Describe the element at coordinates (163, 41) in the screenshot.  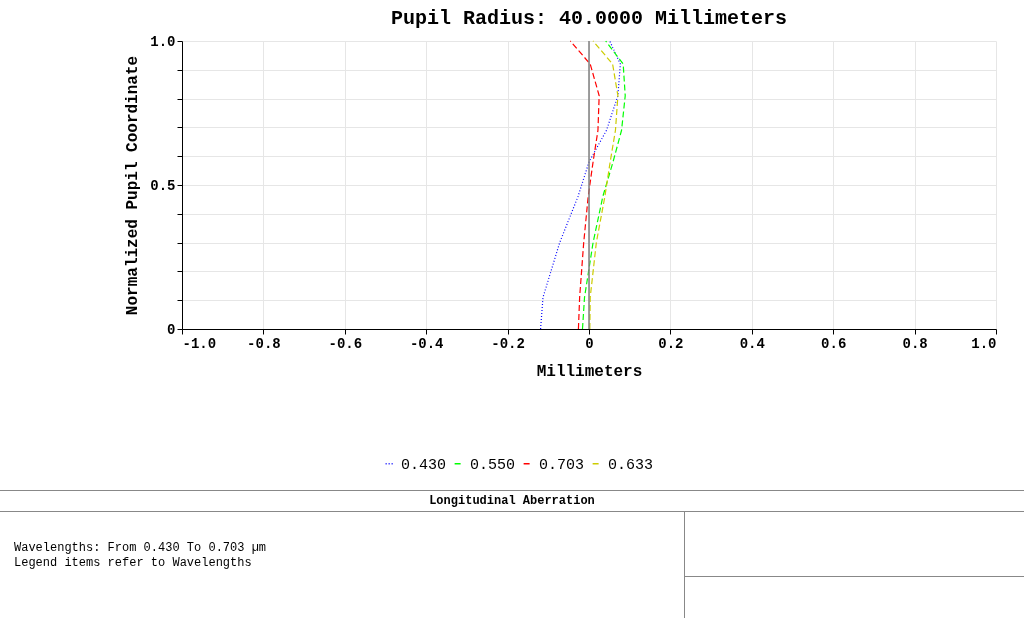
I see `y-tick-label: 1.0` at that location.